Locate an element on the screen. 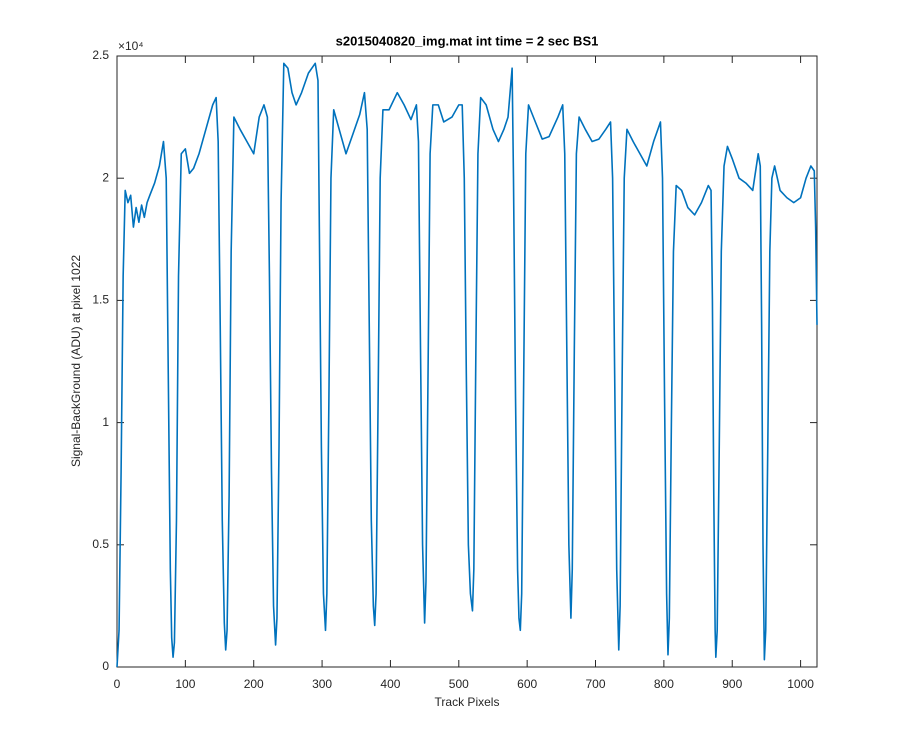 The width and height of the screenshot is (900, 750). y-tick-label: 0 is located at coordinates (105, 666).